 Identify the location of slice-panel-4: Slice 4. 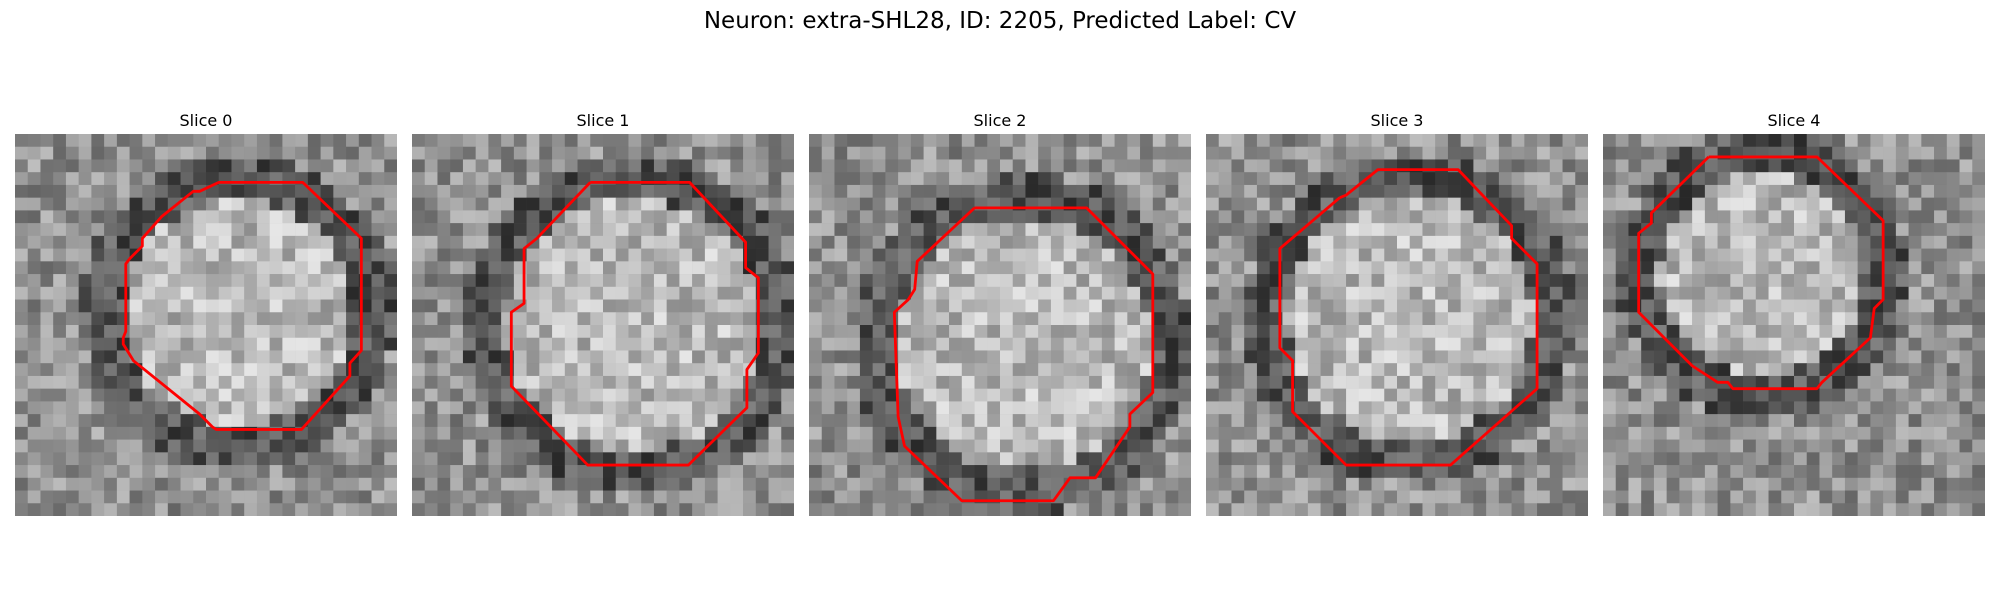
(1794, 312).